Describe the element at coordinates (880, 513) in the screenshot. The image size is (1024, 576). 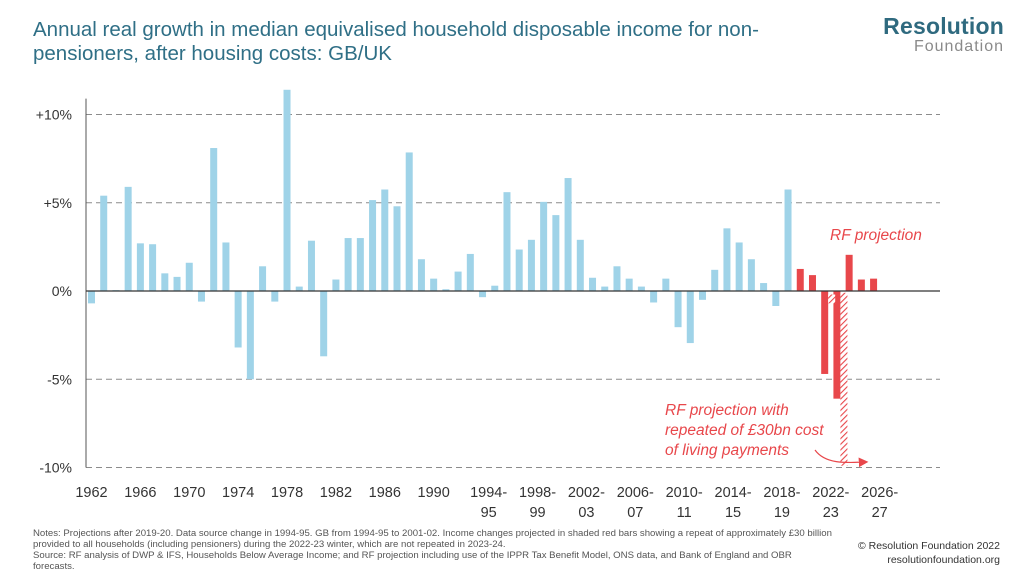
I see `x-tick-label-line2: 27` at that location.